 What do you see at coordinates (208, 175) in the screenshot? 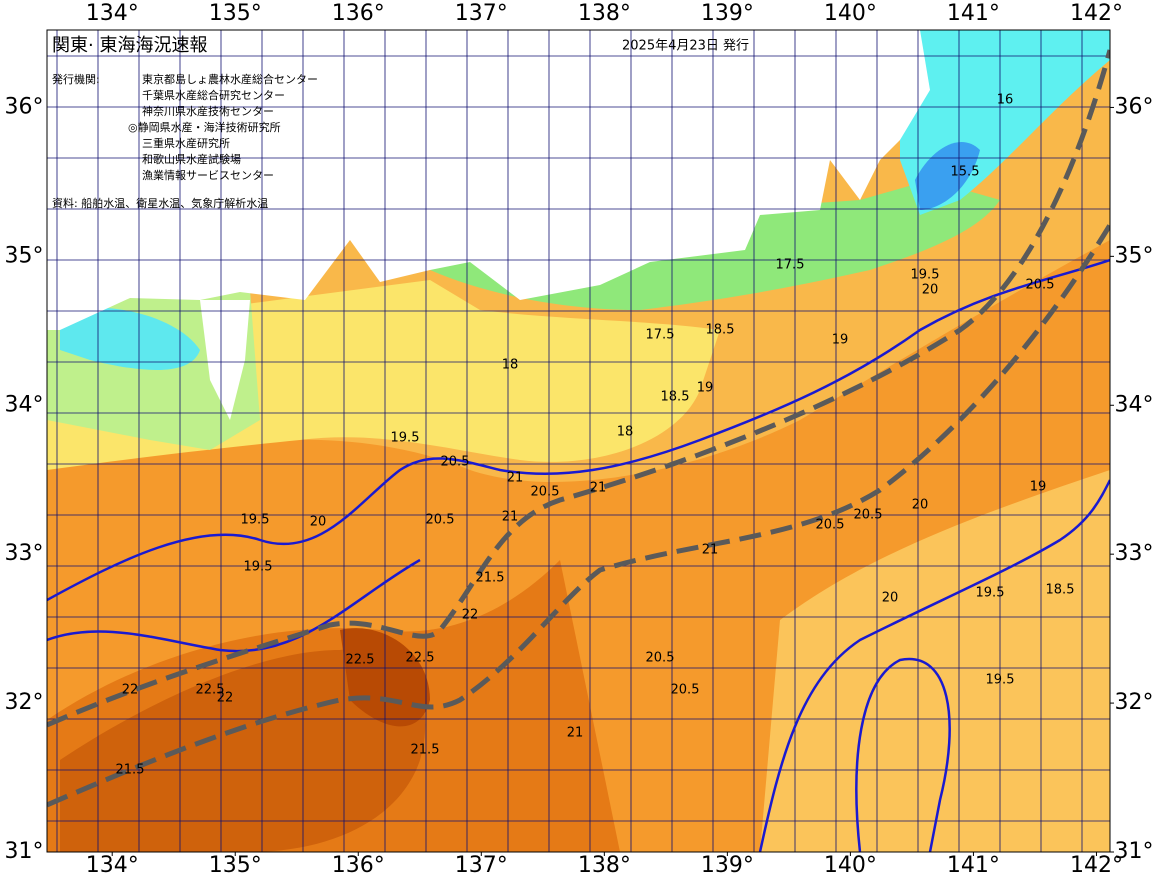
I see `issuer: 漁業情報サービスセンター` at bounding box center [208, 175].